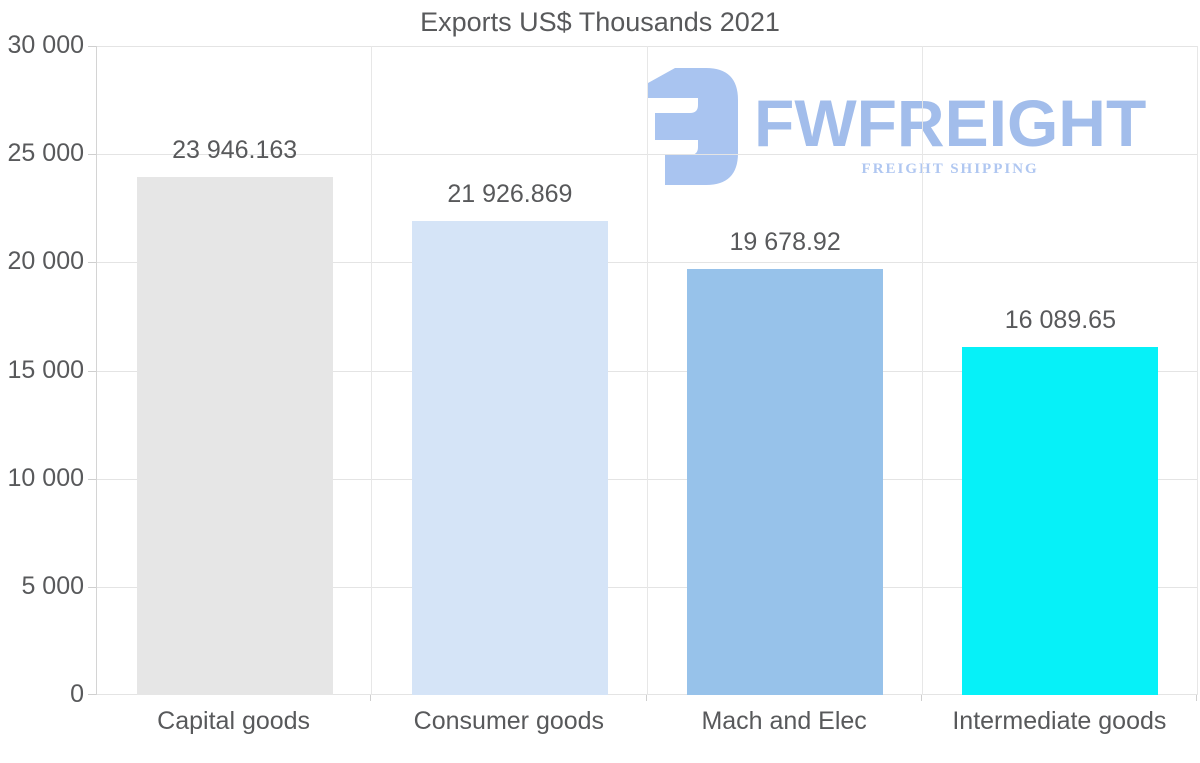 Image resolution: width=1200 pixels, height=763 pixels. I want to click on chart-title: Exports US$ Thousands 2021, so click(600, 22).